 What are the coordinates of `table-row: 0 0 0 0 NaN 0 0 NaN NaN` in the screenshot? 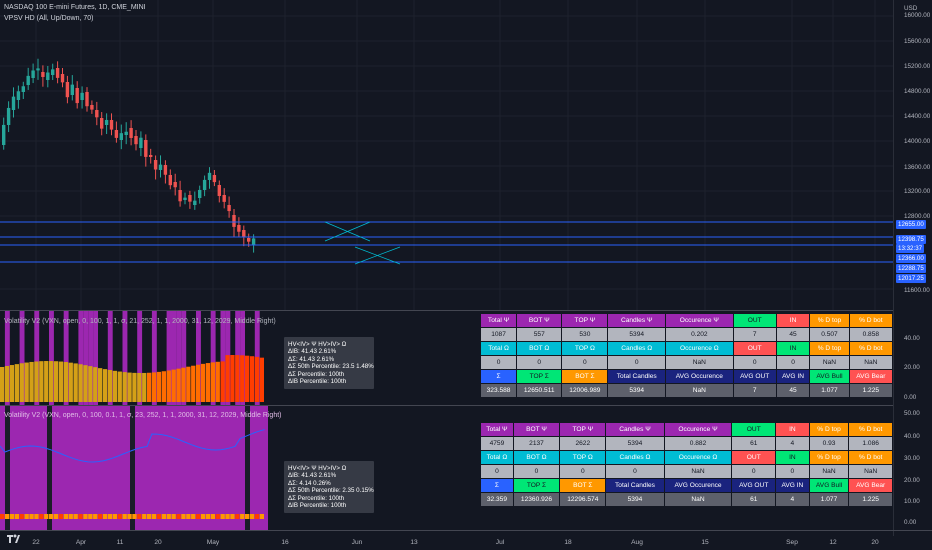 It's located at (686, 471).